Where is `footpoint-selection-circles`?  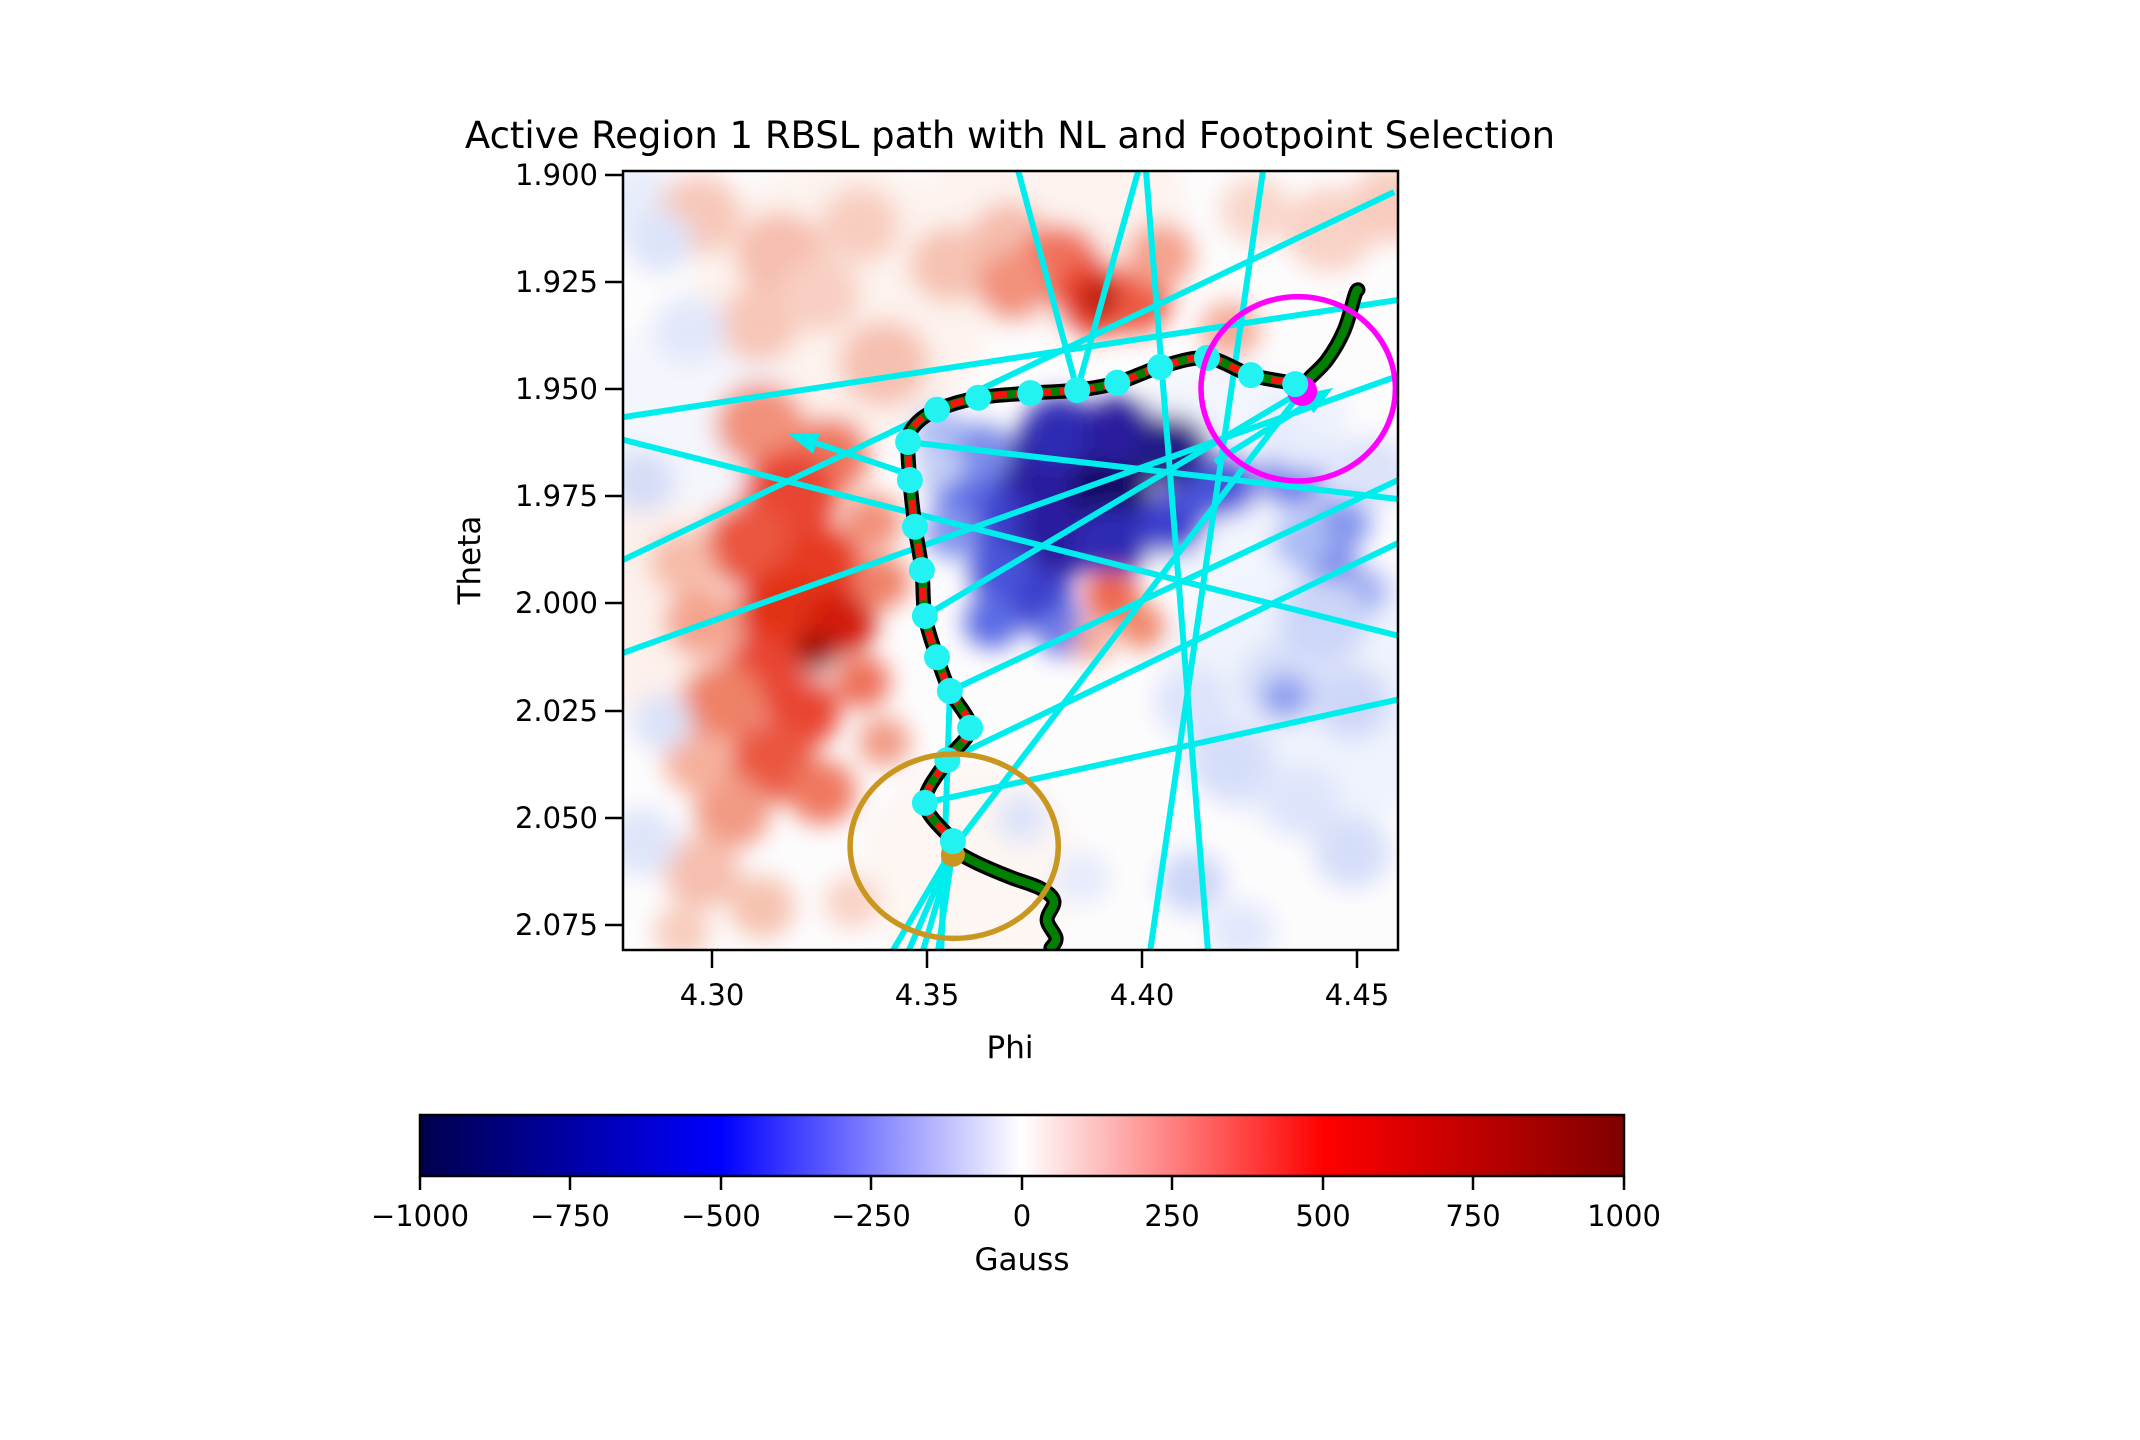
footpoint-selection-circles is located at coordinates (1123, 617).